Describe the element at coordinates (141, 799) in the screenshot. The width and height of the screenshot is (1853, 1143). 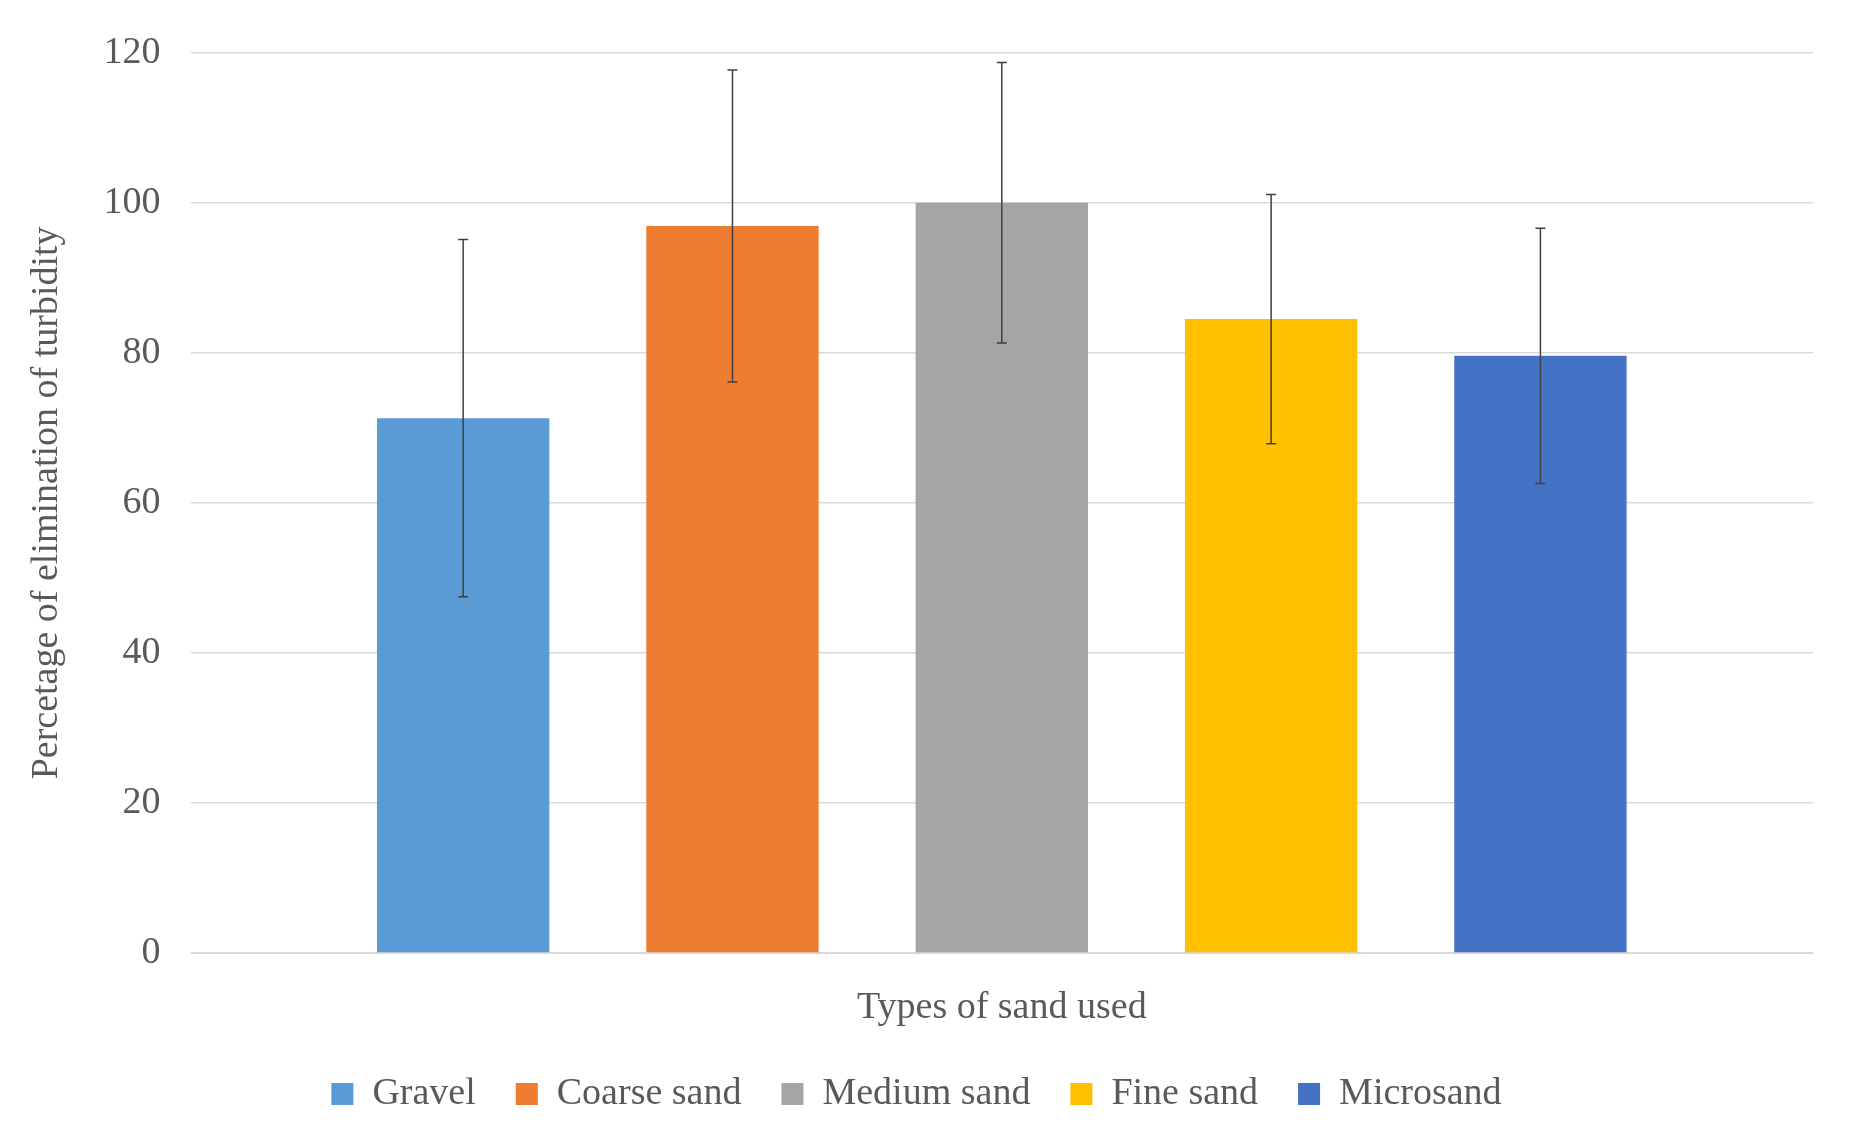
I see `y-tick-label: 20` at that location.